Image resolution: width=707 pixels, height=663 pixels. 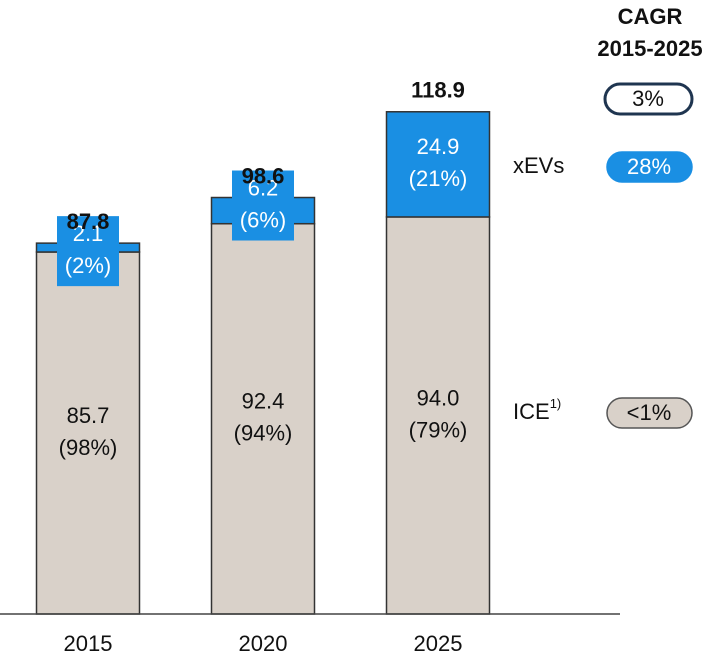 What do you see at coordinates (88, 643) in the screenshot?
I see `x-tick-label: 2015` at bounding box center [88, 643].